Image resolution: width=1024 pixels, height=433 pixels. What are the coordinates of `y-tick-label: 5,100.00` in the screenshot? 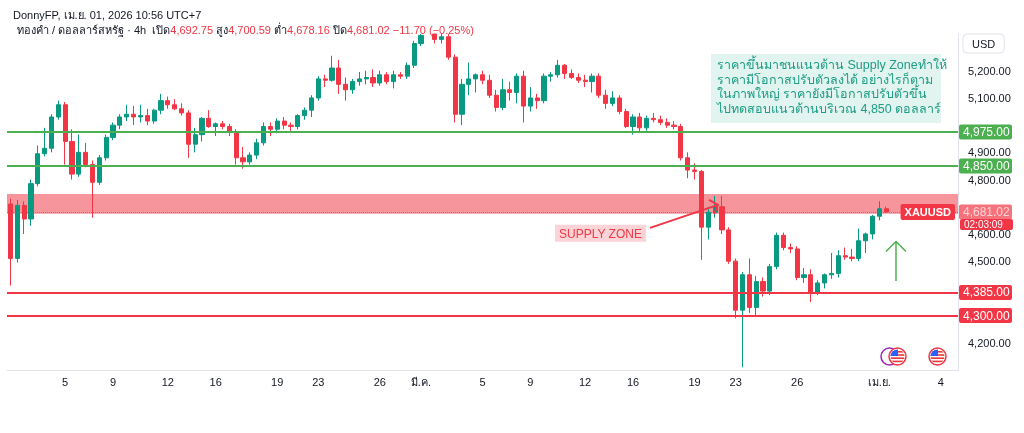 It's located at (989, 97).